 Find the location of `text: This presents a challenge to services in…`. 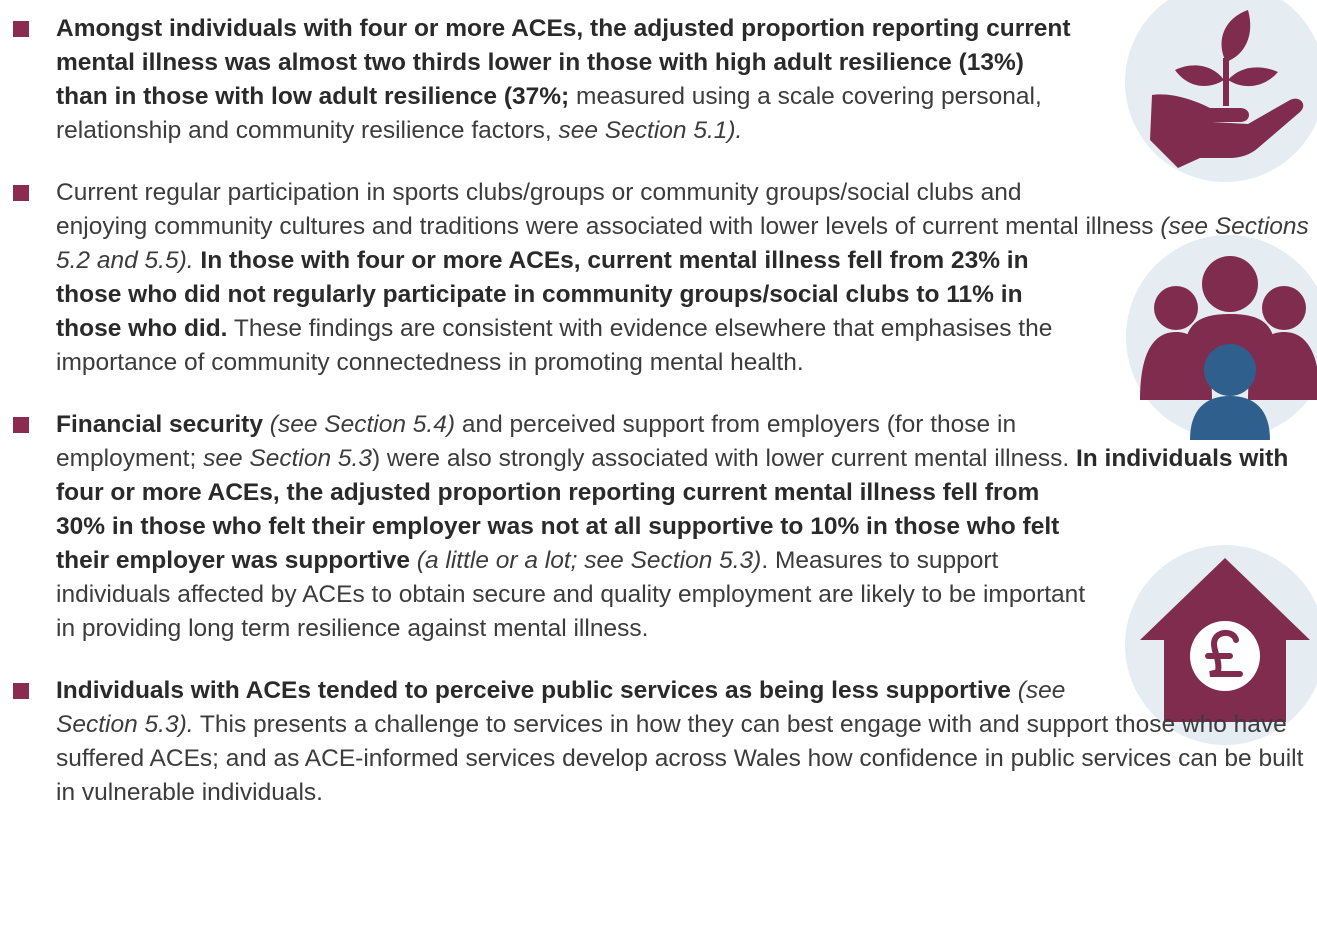

text: This presents a challenge to services in… is located at coordinates (680, 758).